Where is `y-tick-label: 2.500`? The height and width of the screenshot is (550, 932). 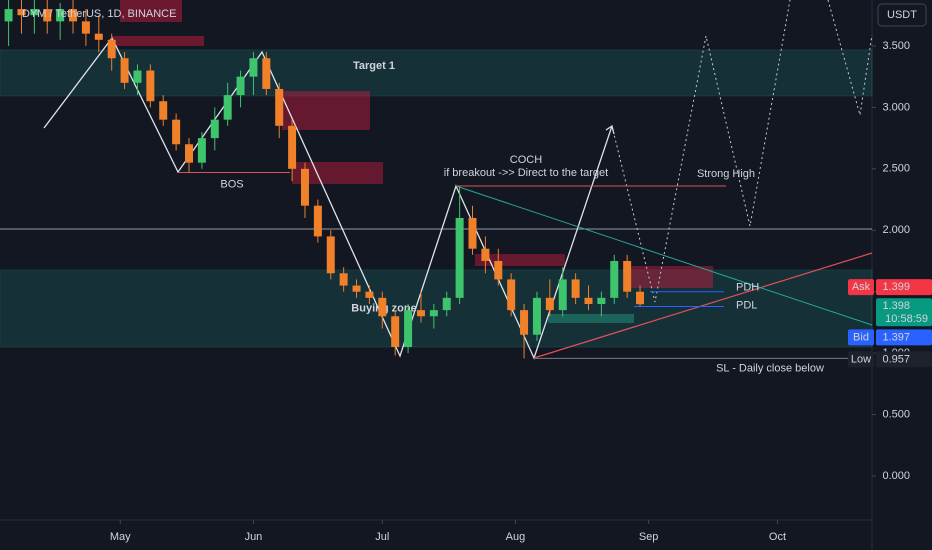
y-tick-label: 2.500 is located at coordinates (896, 169).